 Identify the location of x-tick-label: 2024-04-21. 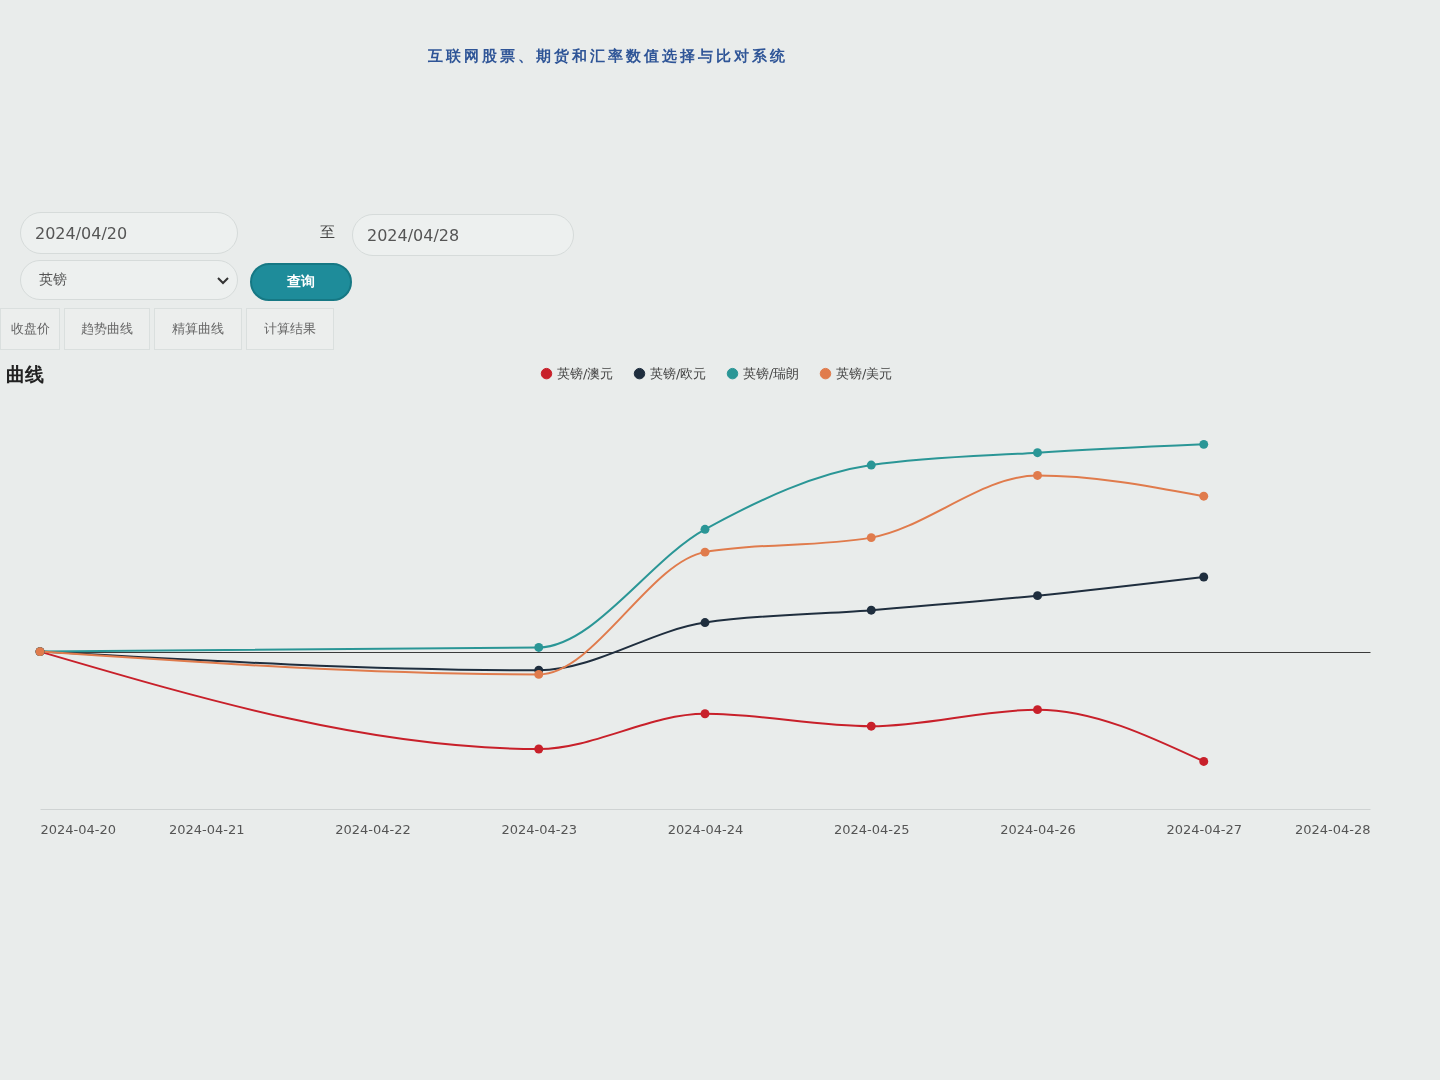
(206, 829).